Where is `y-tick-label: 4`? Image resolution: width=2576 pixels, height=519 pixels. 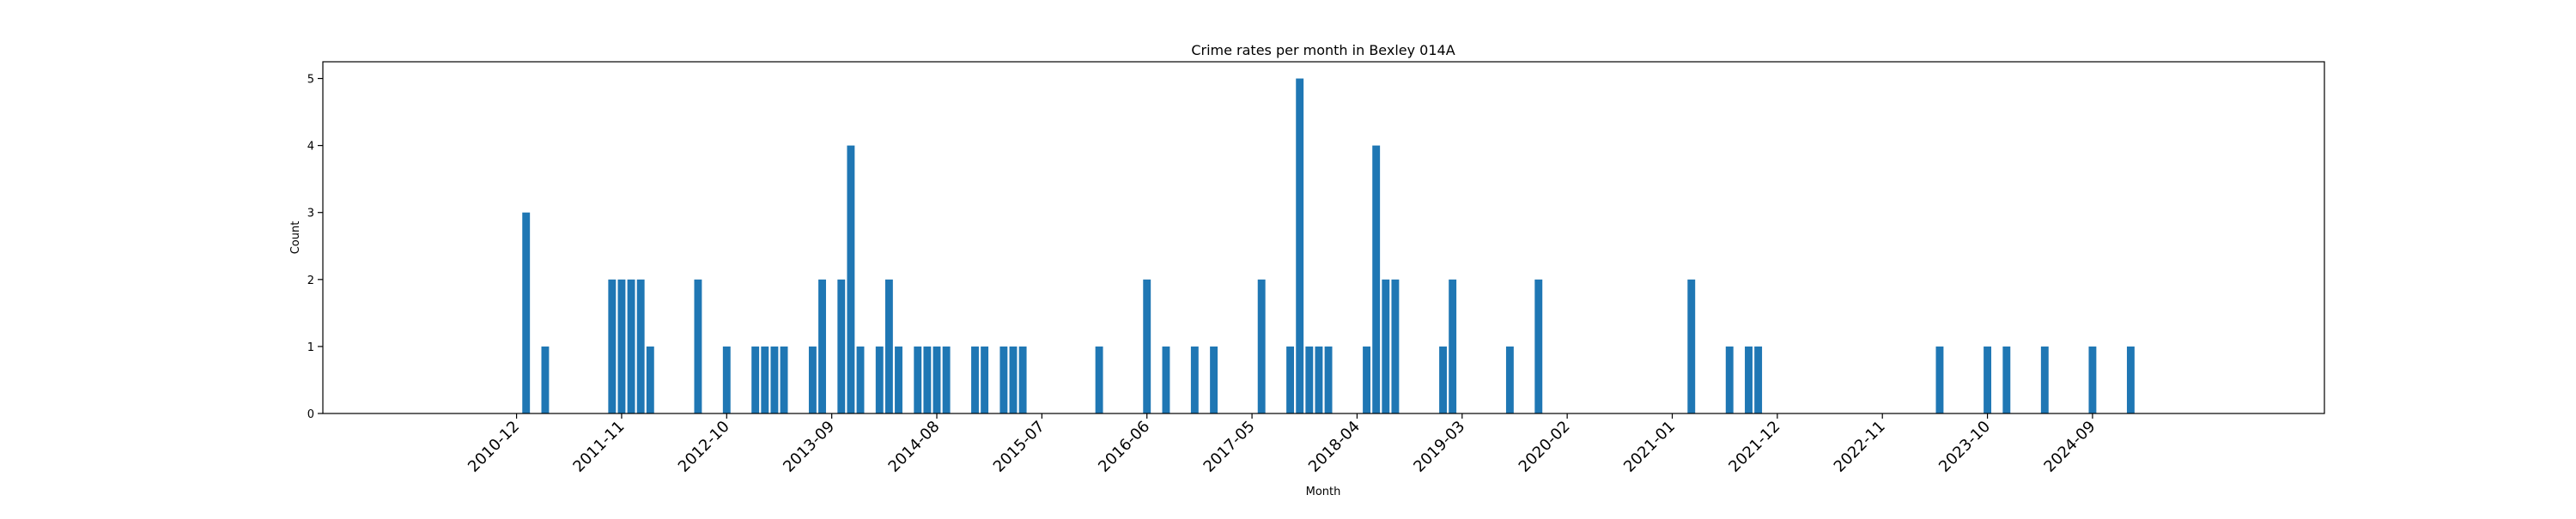
y-tick-label: 4 is located at coordinates (311, 147).